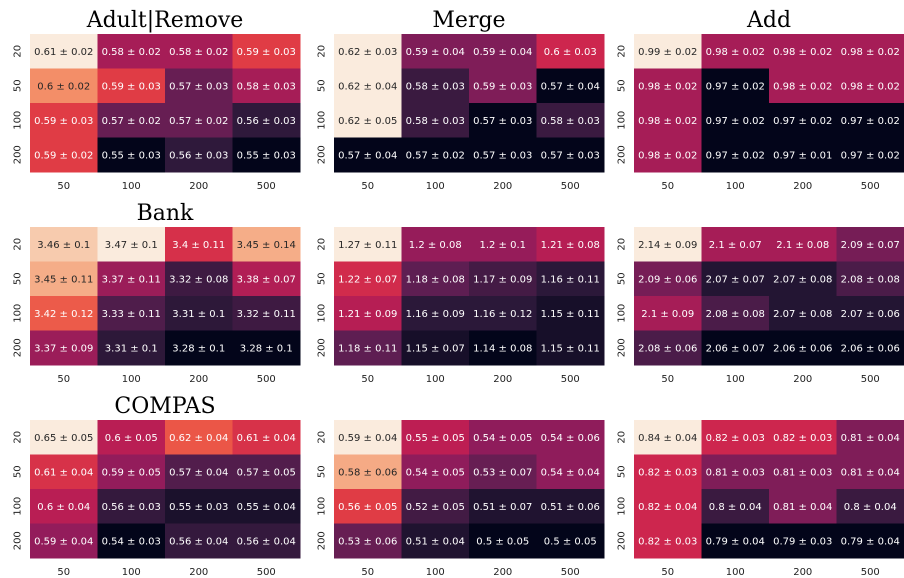  What do you see at coordinates (64, 437) in the screenshot?
I see `panel-7-cell-r1-c1` at bounding box center [64, 437].